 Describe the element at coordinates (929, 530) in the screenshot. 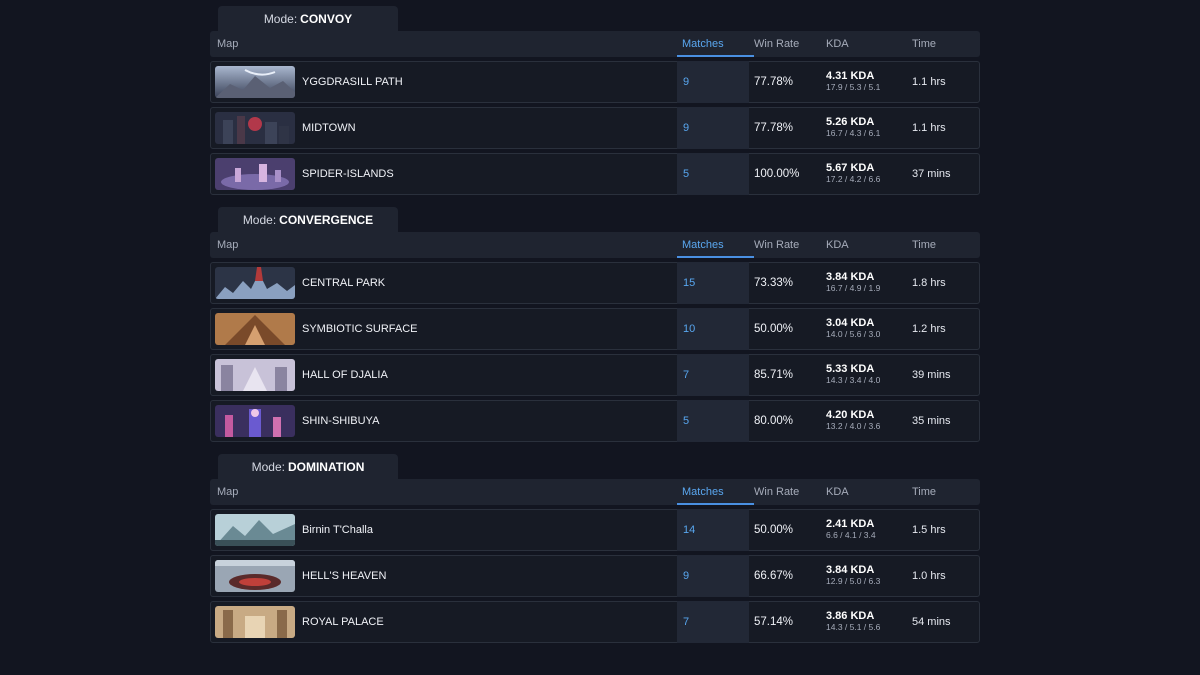

I see `play-time: 1.5 hrs` at that location.